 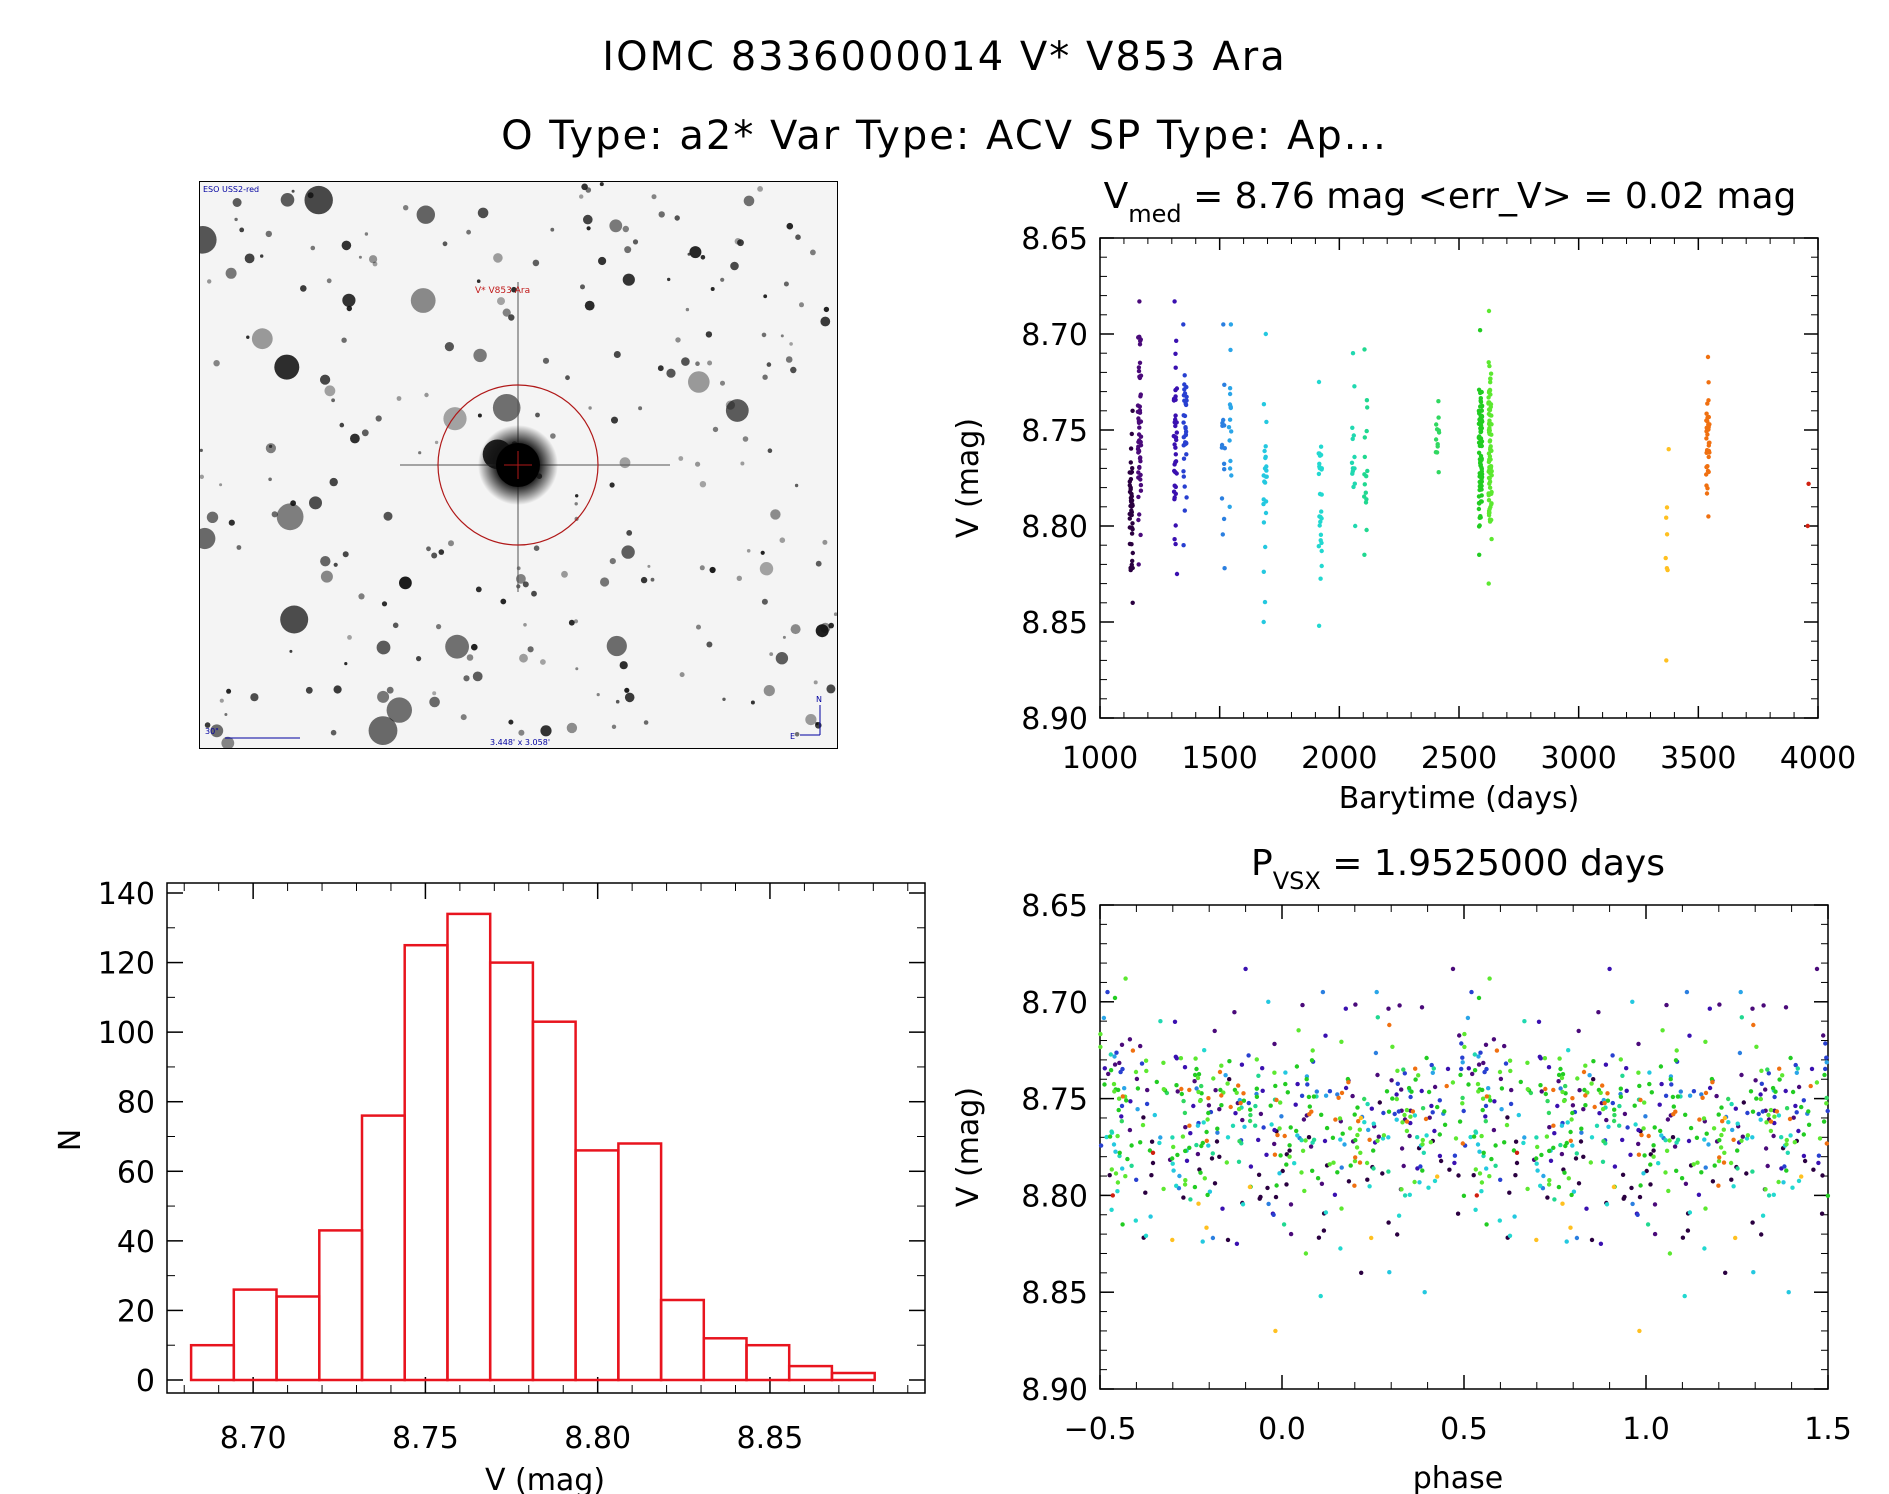 I want to click on finder-north-label: N, so click(x=819, y=699).